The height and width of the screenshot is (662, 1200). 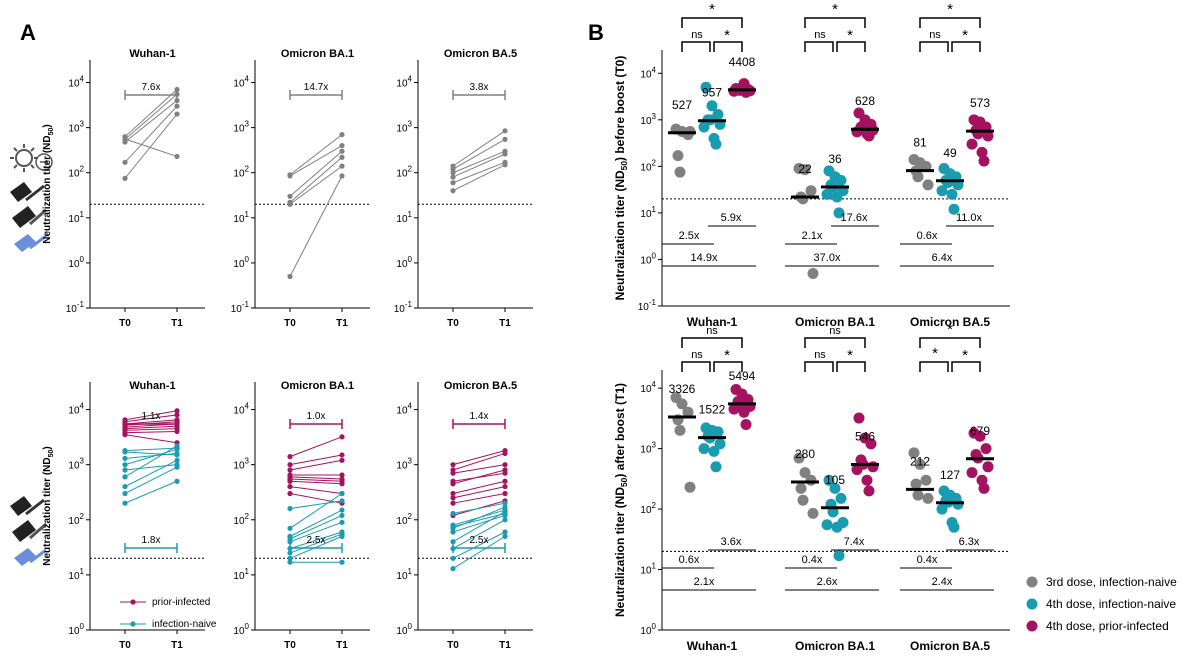 What do you see at coordinates (479, 416) in the screenshot?
I see `fold-change-label: 1.4x` at bounding box center [479, 416].